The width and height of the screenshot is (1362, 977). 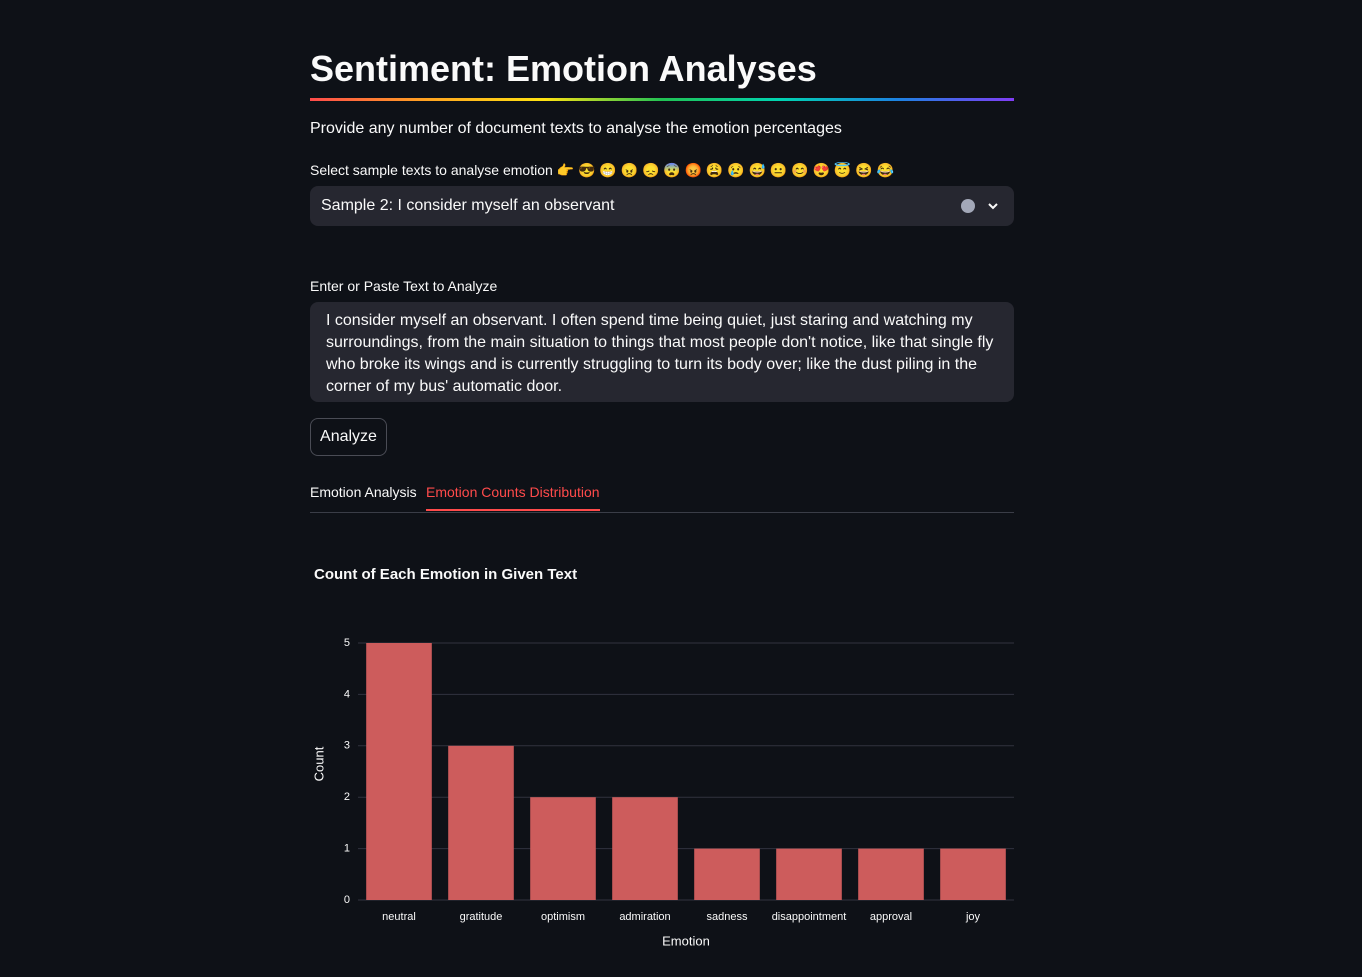 What do you see at coordinates (644, 917) in the screenshot?
I see `x-tick-label: admiration` at bounding box center [644, 917].